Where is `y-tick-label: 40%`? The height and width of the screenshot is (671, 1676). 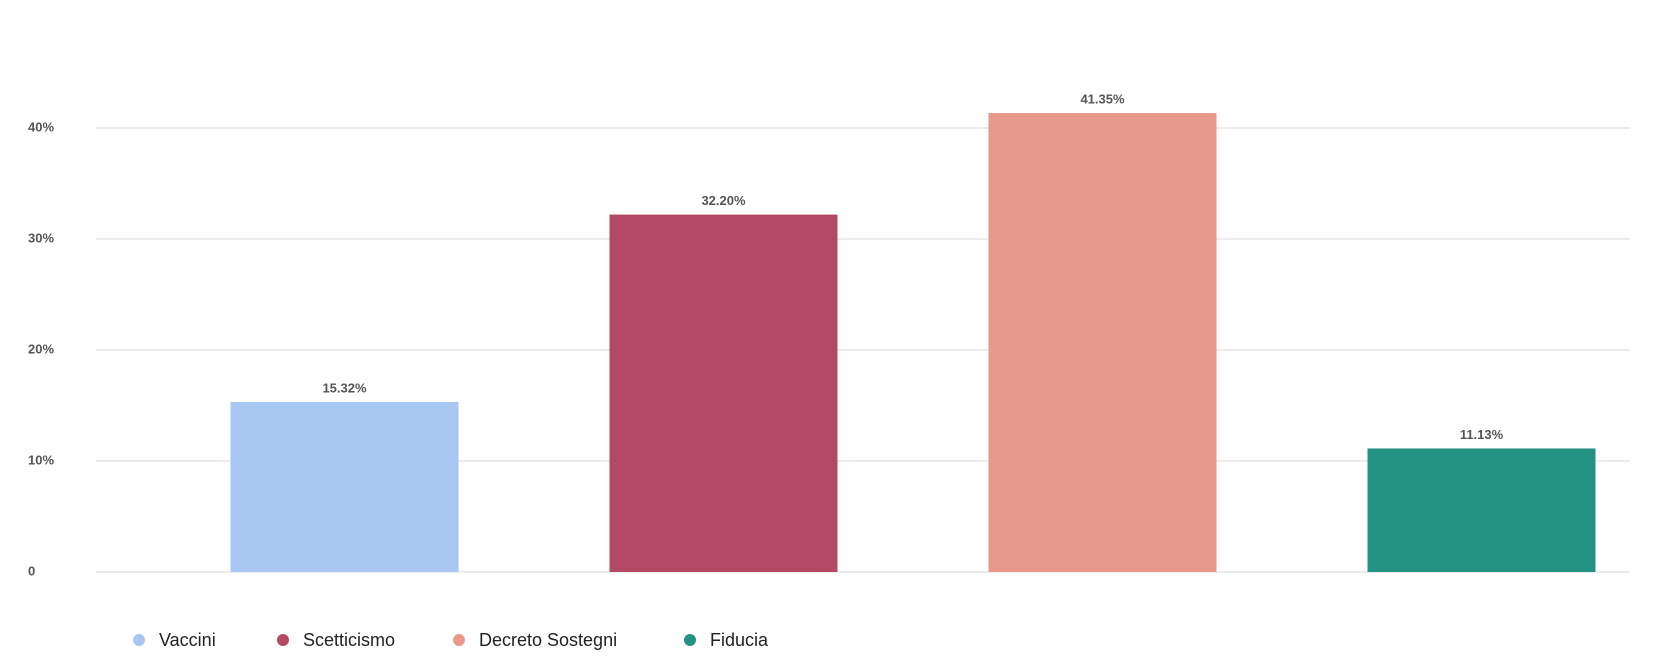
y-tick-label: 40% is located at coordinates (41, 126).